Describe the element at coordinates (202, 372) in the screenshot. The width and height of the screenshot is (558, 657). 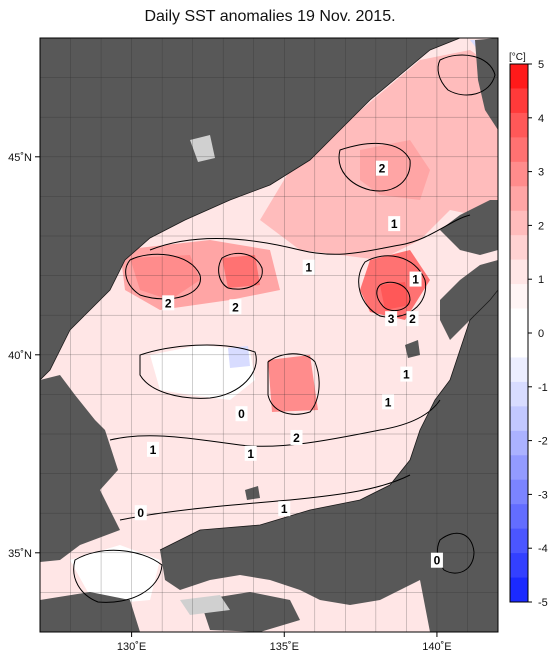
I see `anomaly-zone-cool-central` at that location.